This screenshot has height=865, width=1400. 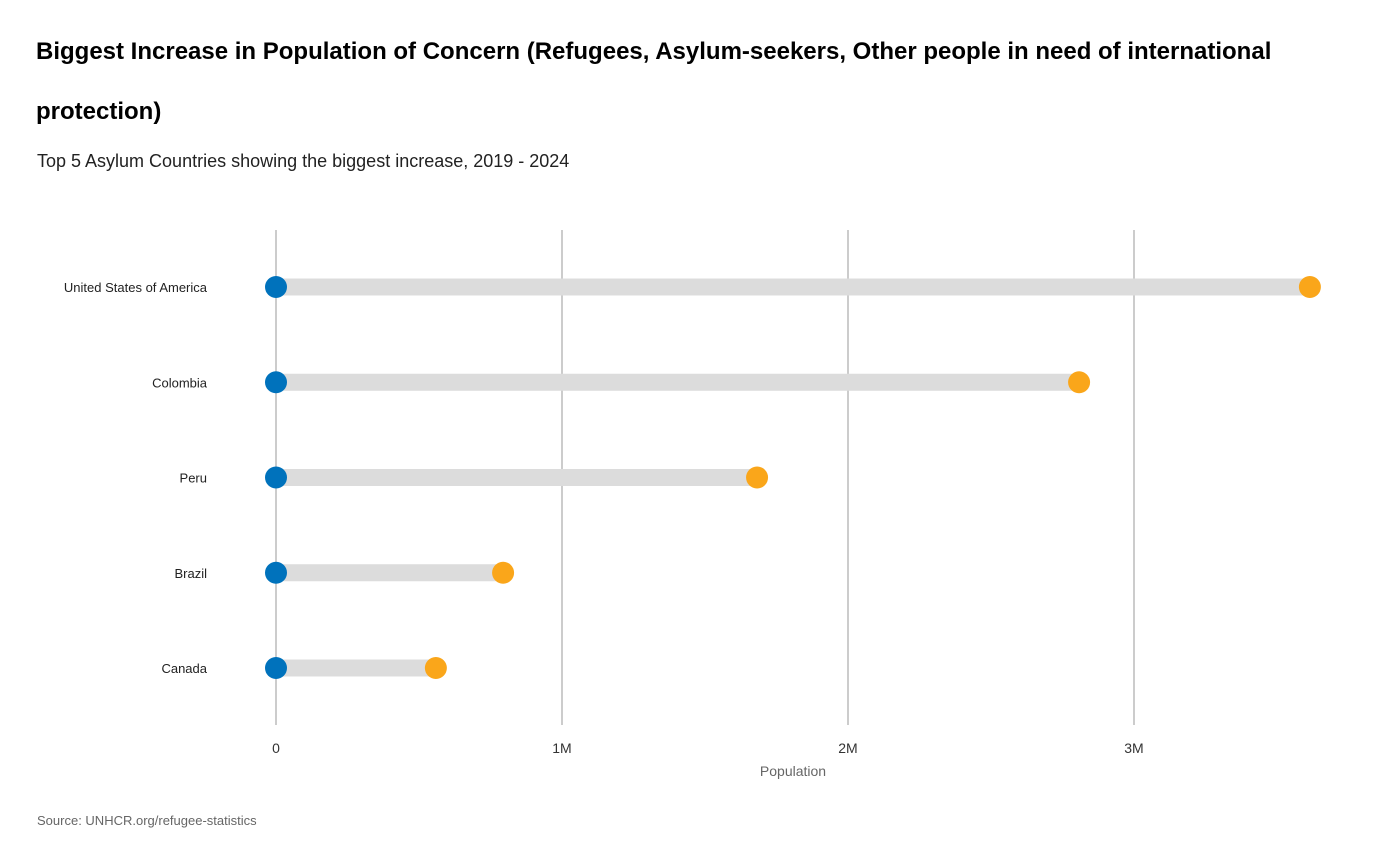 What do you see at coordinates (136, 287) in the screenshot?
I see `y-category-label: United States of America` at bounding box center [136, 287].